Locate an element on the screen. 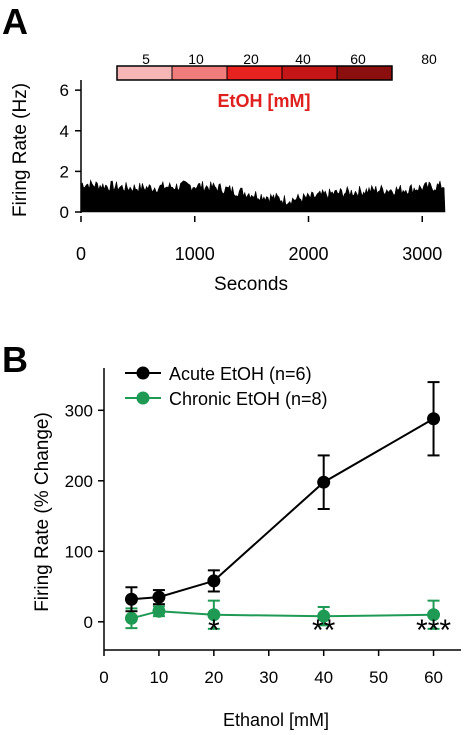 The image size is (474, 735). etoh-segment-label: 5 is located at coordinates (146, 59).